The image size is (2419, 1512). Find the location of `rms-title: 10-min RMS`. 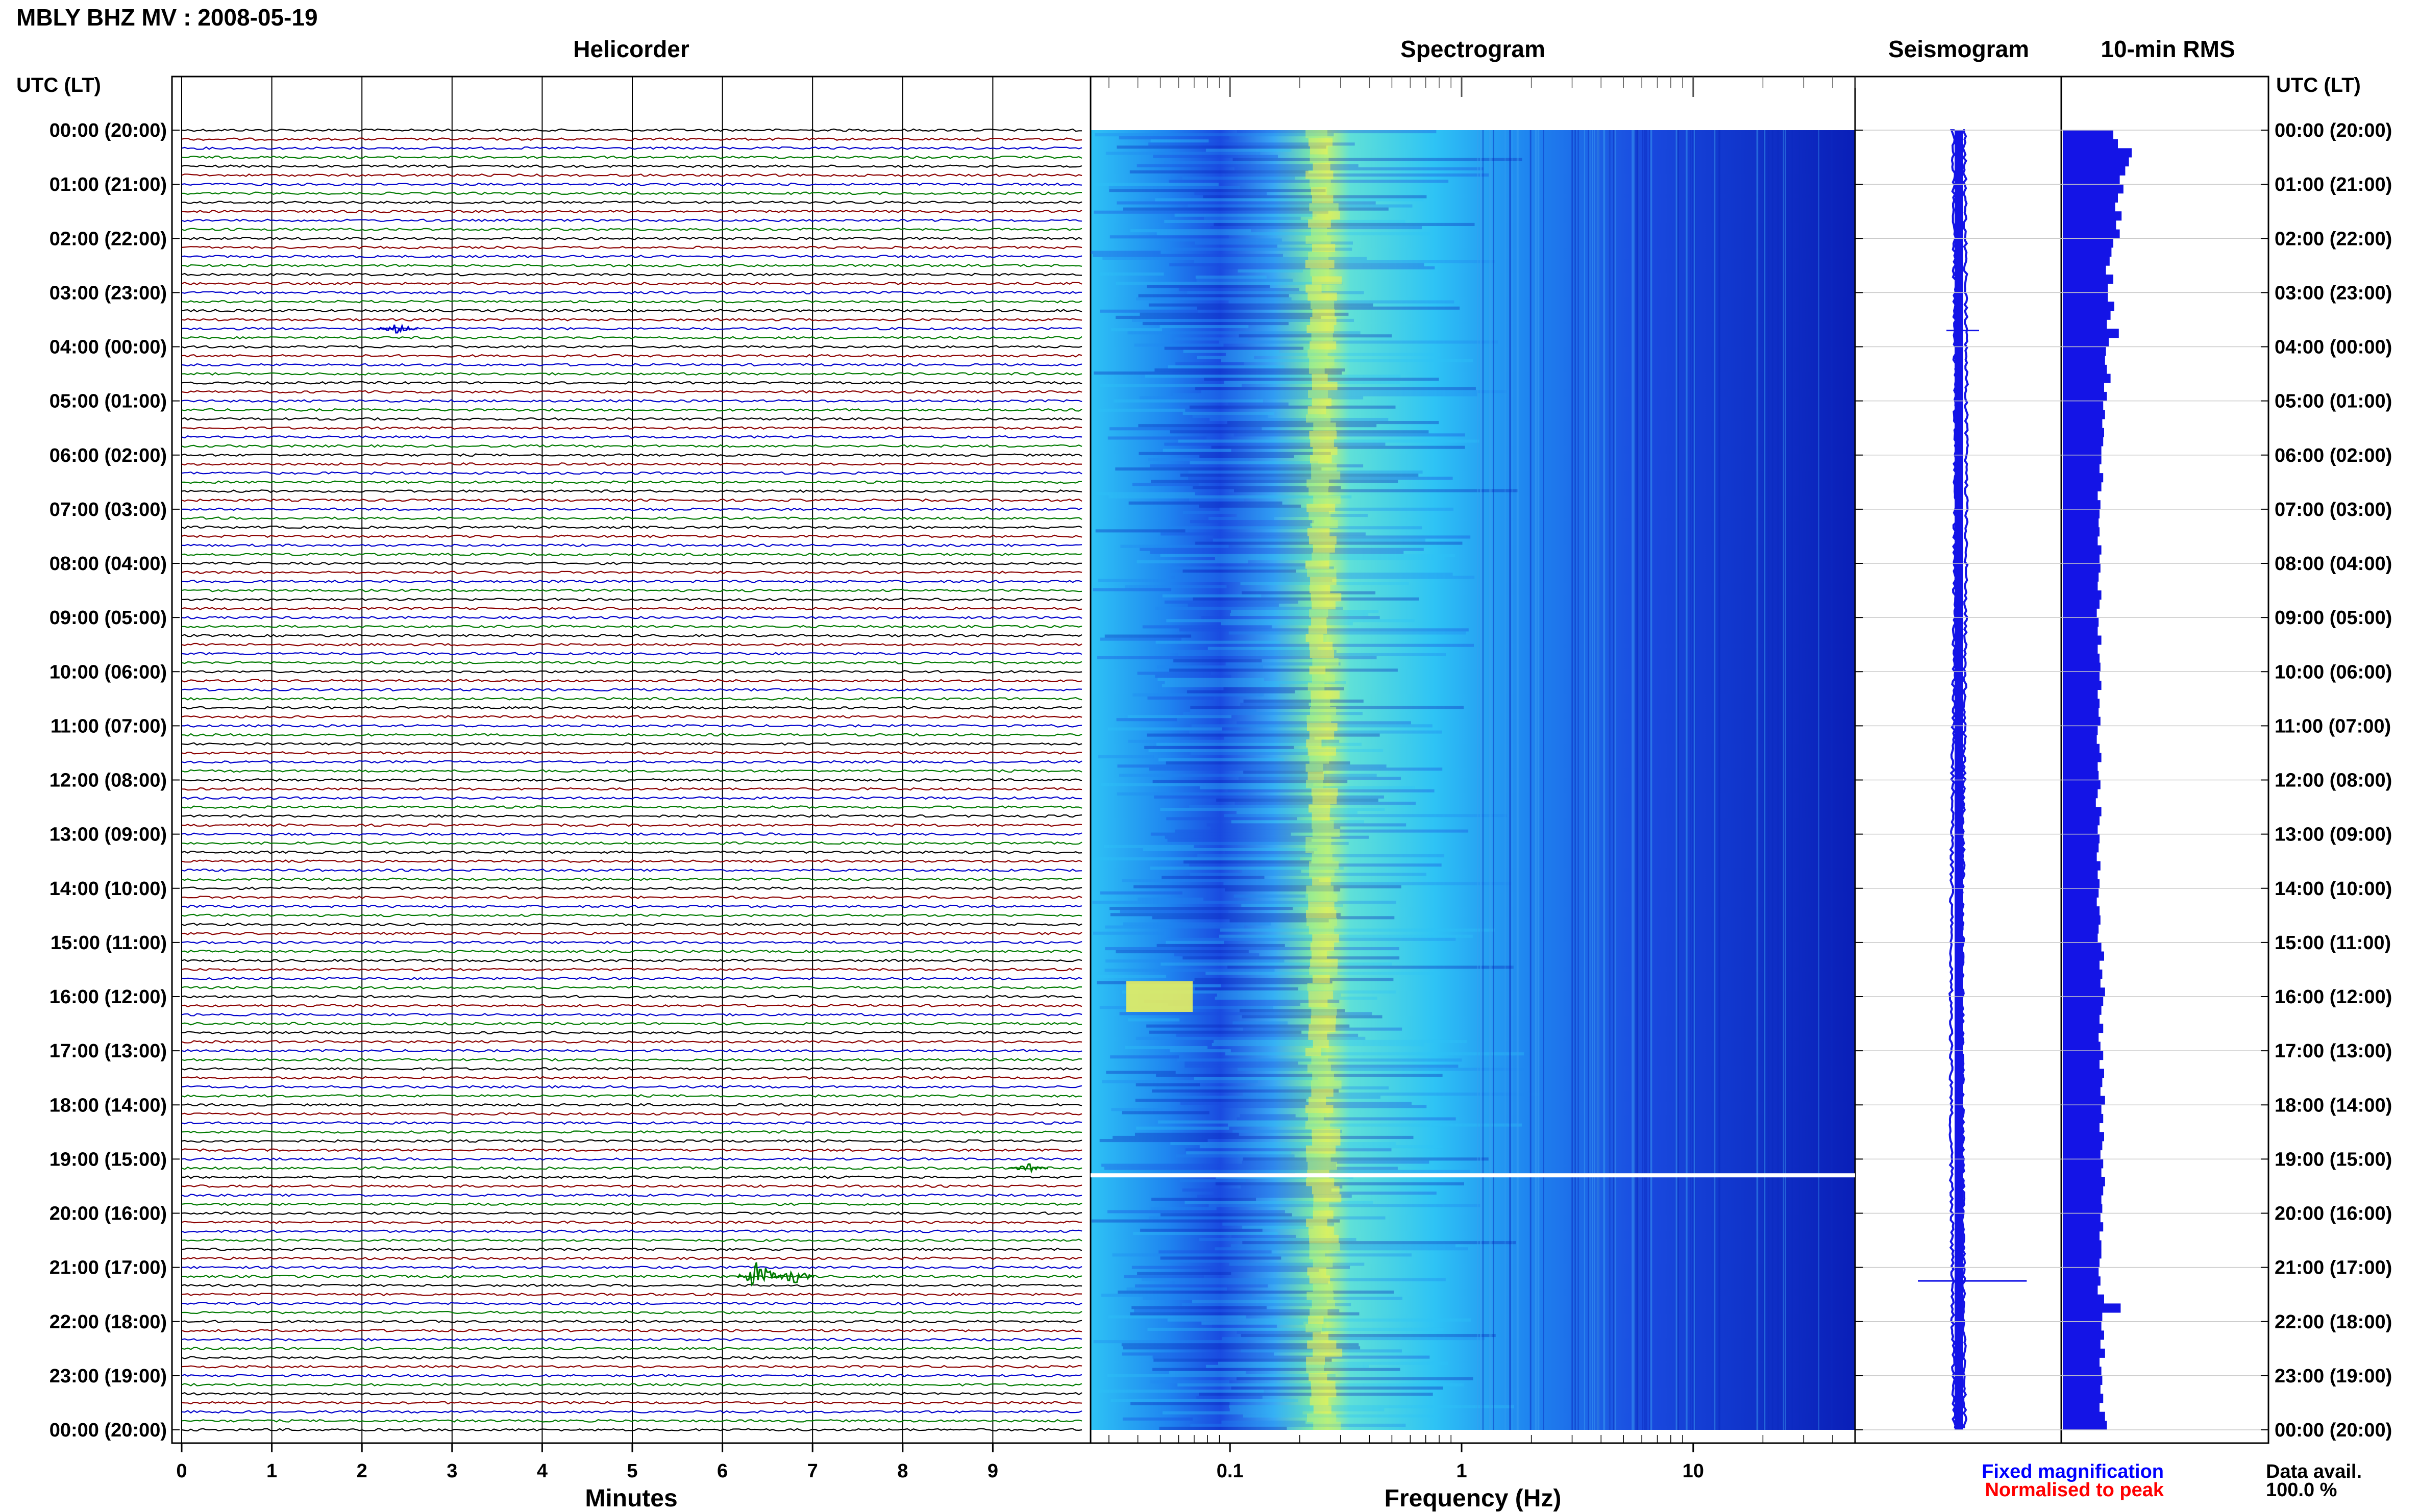

rms-title: 10-min RMS is located at coordinates (2168, 49).